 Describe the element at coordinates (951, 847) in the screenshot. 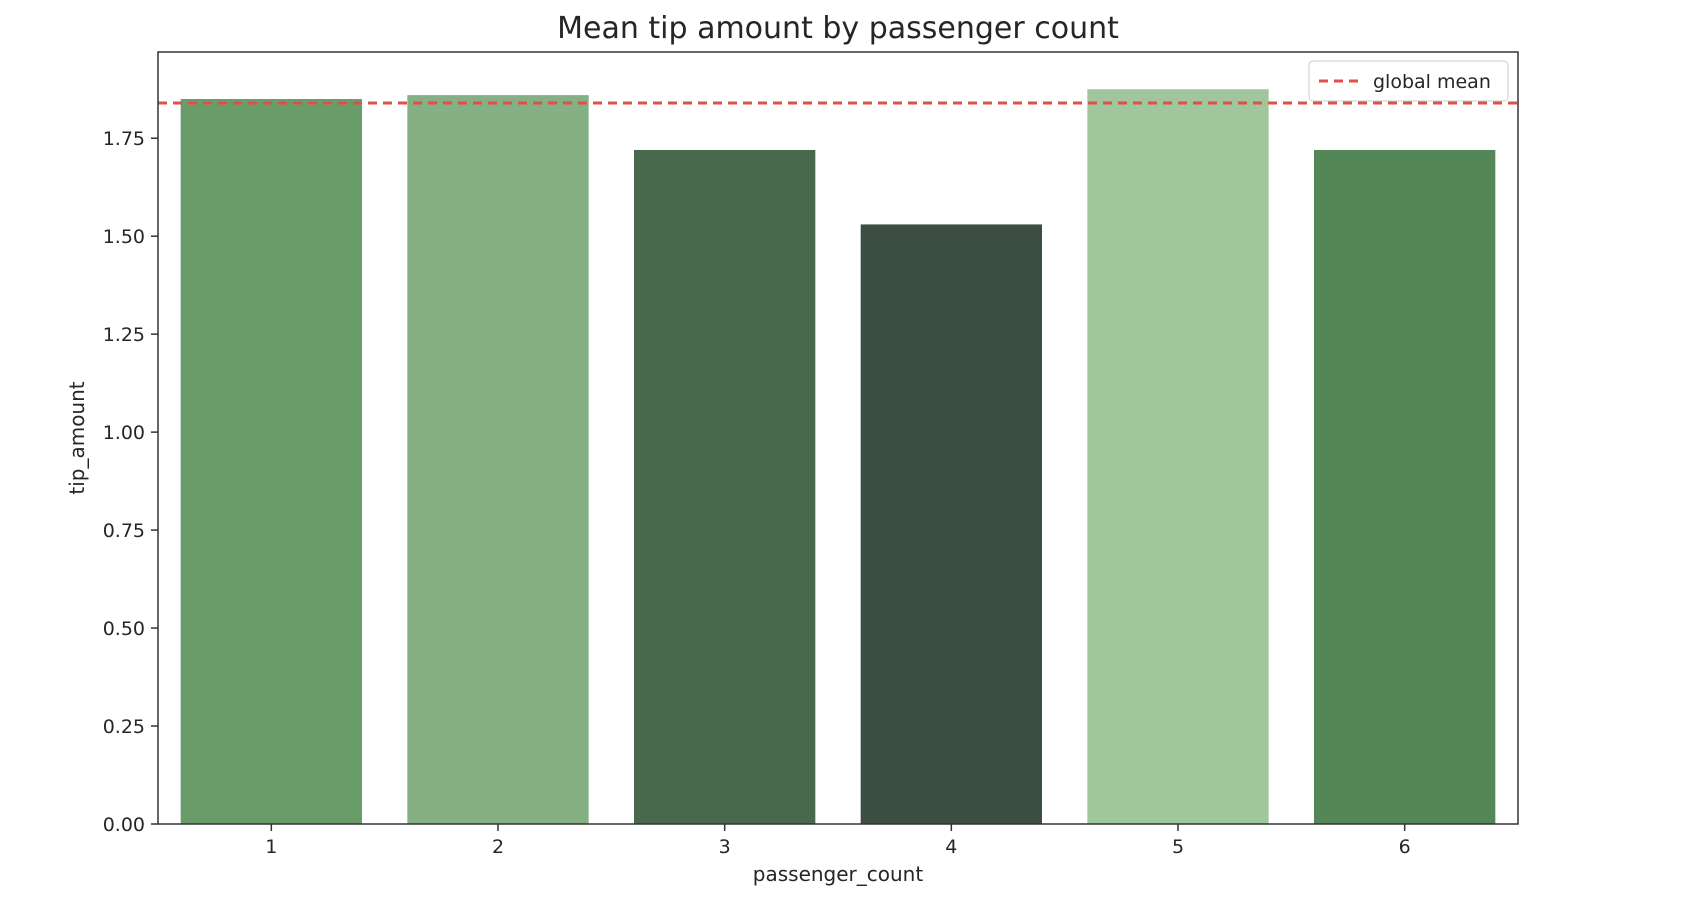

I see `x-tick-label: 4` at that location.